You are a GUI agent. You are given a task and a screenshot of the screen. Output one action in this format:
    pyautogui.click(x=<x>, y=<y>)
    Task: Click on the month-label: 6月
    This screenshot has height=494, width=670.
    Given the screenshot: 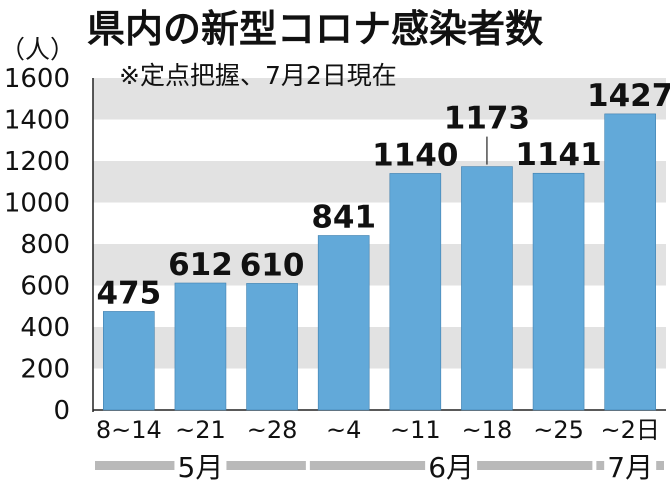 What is the action you would take?
    pyautogui.click(x=451, y=467)
    